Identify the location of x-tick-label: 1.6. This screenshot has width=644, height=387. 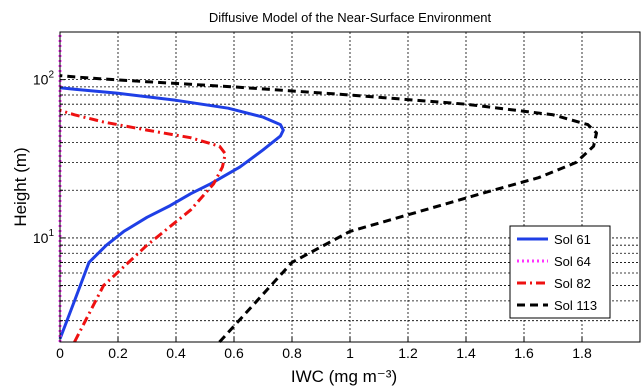
(524, 353).